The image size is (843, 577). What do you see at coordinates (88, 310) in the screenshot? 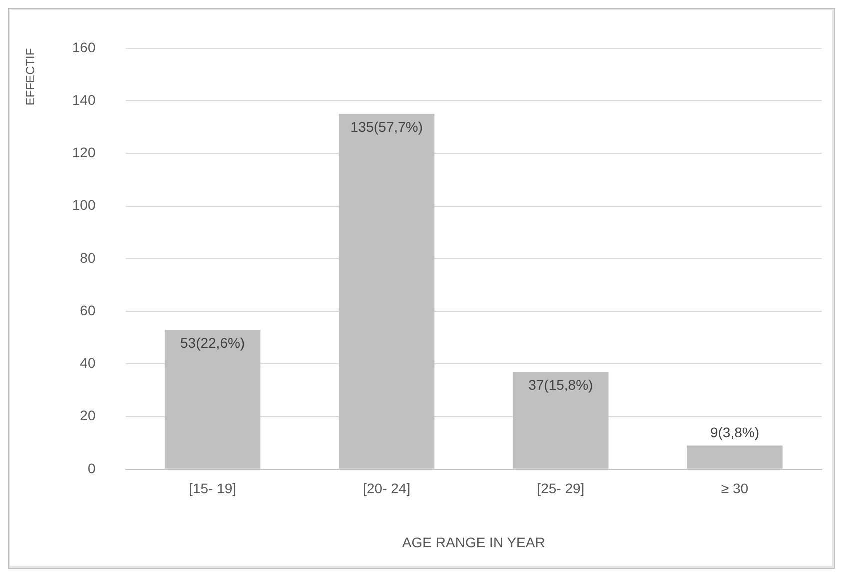
I see `y-tick-label: 60` at bounding box center [88, 310].